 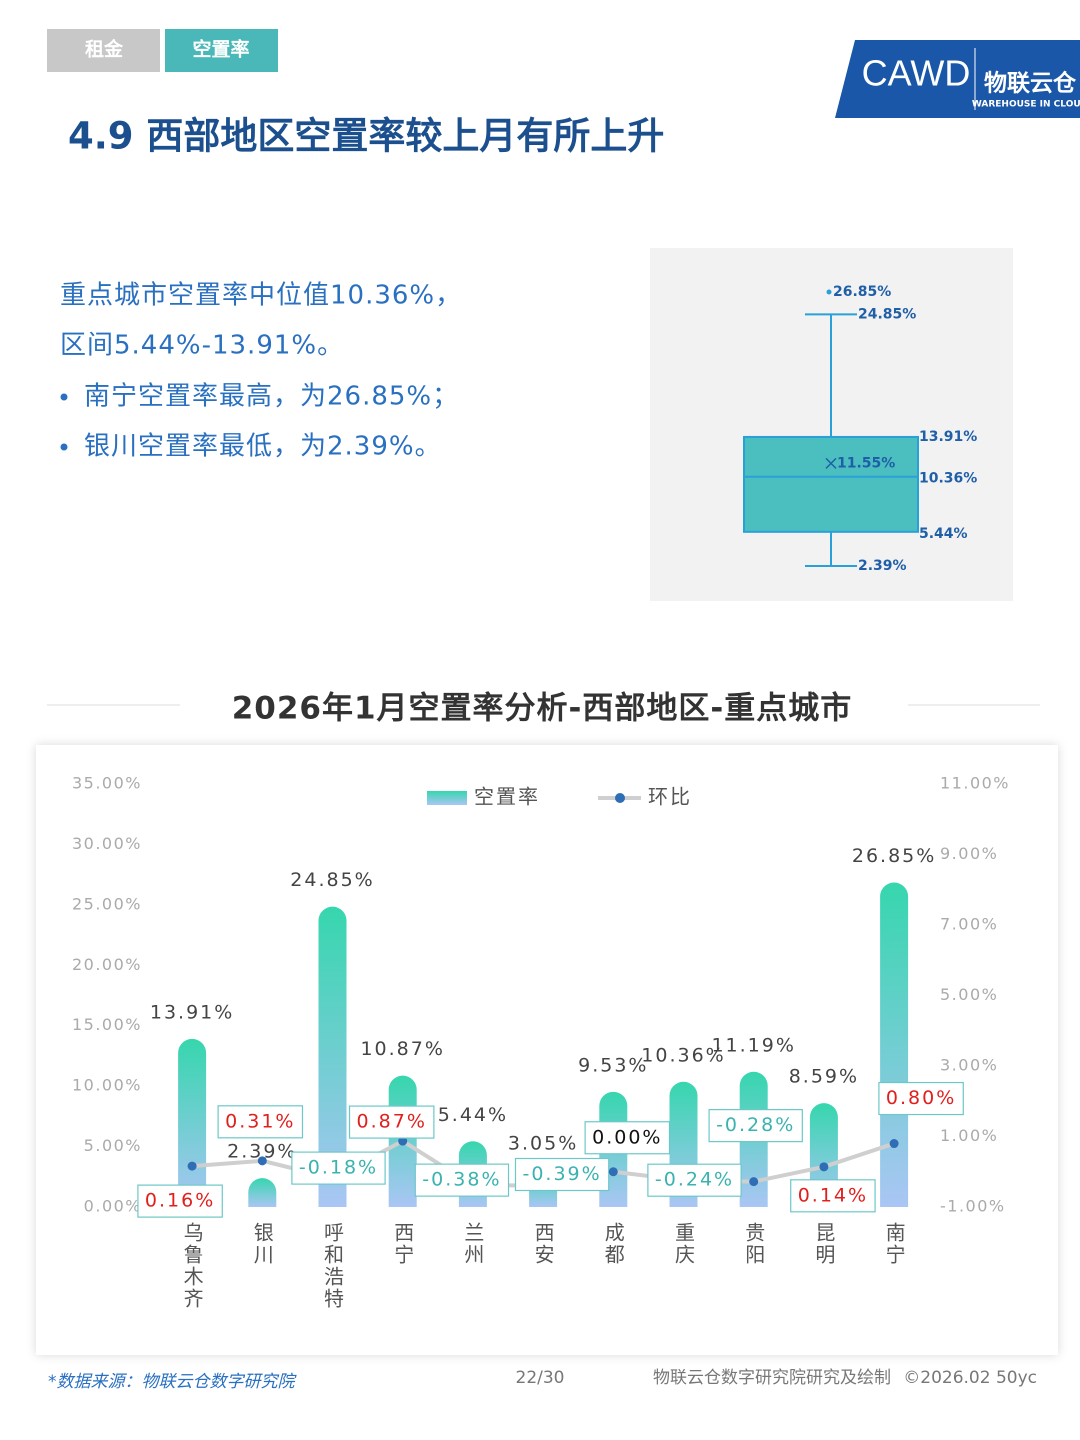 What do you see at coordinates (113, 1145) in the screenshot?
I see `y-tick-label: 5.00%` at bounding box center [113, 1145].